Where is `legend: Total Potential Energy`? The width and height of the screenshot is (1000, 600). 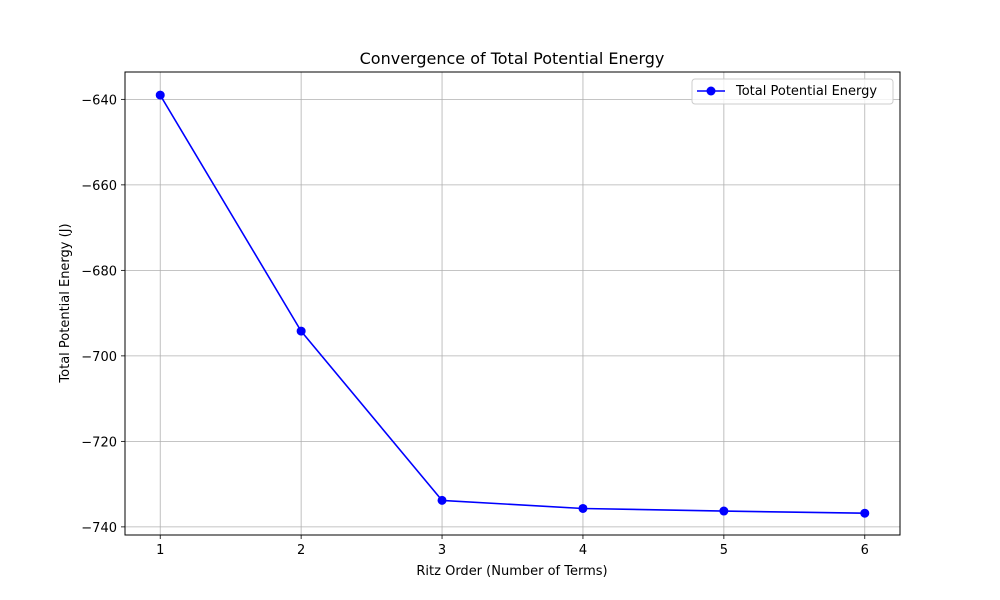
legend: Total Potential Energy is located at coordinates (792, 91).